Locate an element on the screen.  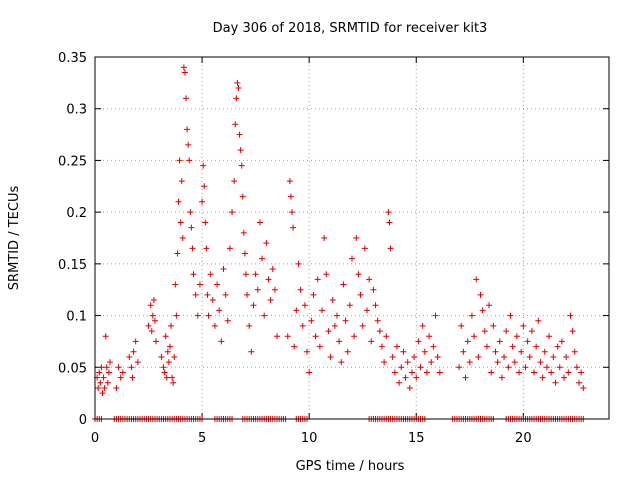
y-tick-label: 0.05 is located at coordinates (72, 368).